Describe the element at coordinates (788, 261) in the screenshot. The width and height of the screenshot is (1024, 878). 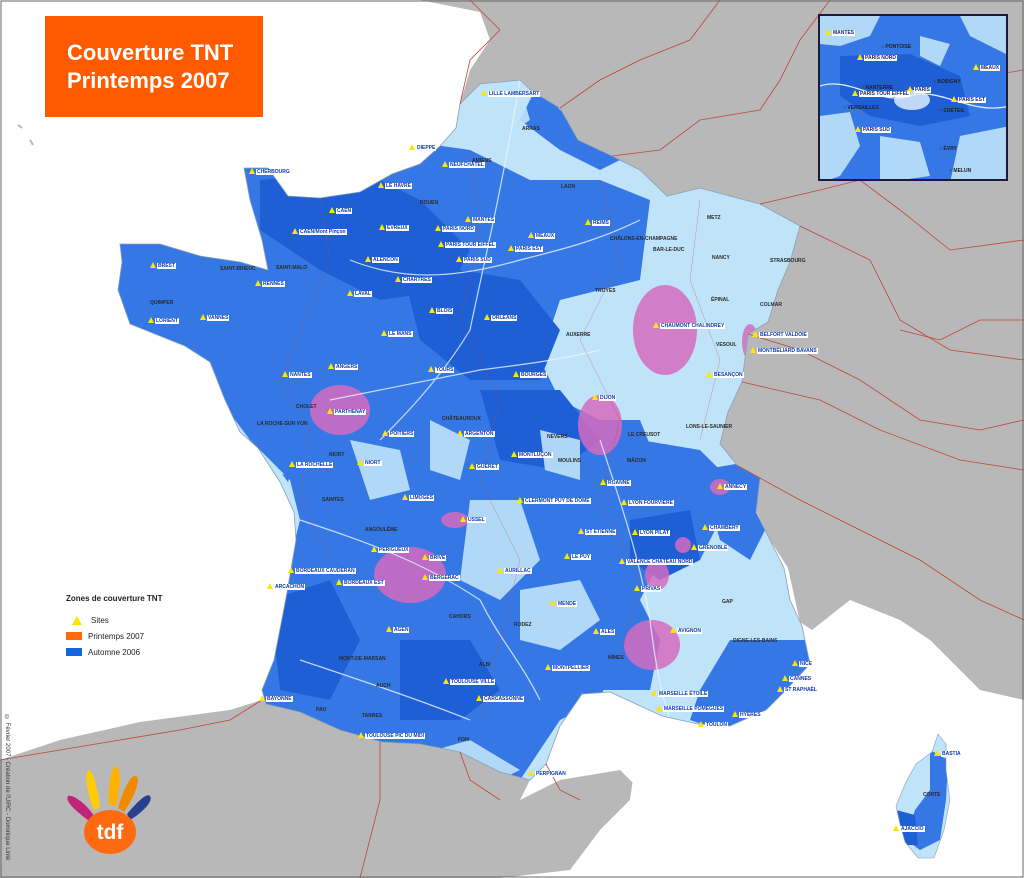
I see `city-label: STRASBOURG` at that location.